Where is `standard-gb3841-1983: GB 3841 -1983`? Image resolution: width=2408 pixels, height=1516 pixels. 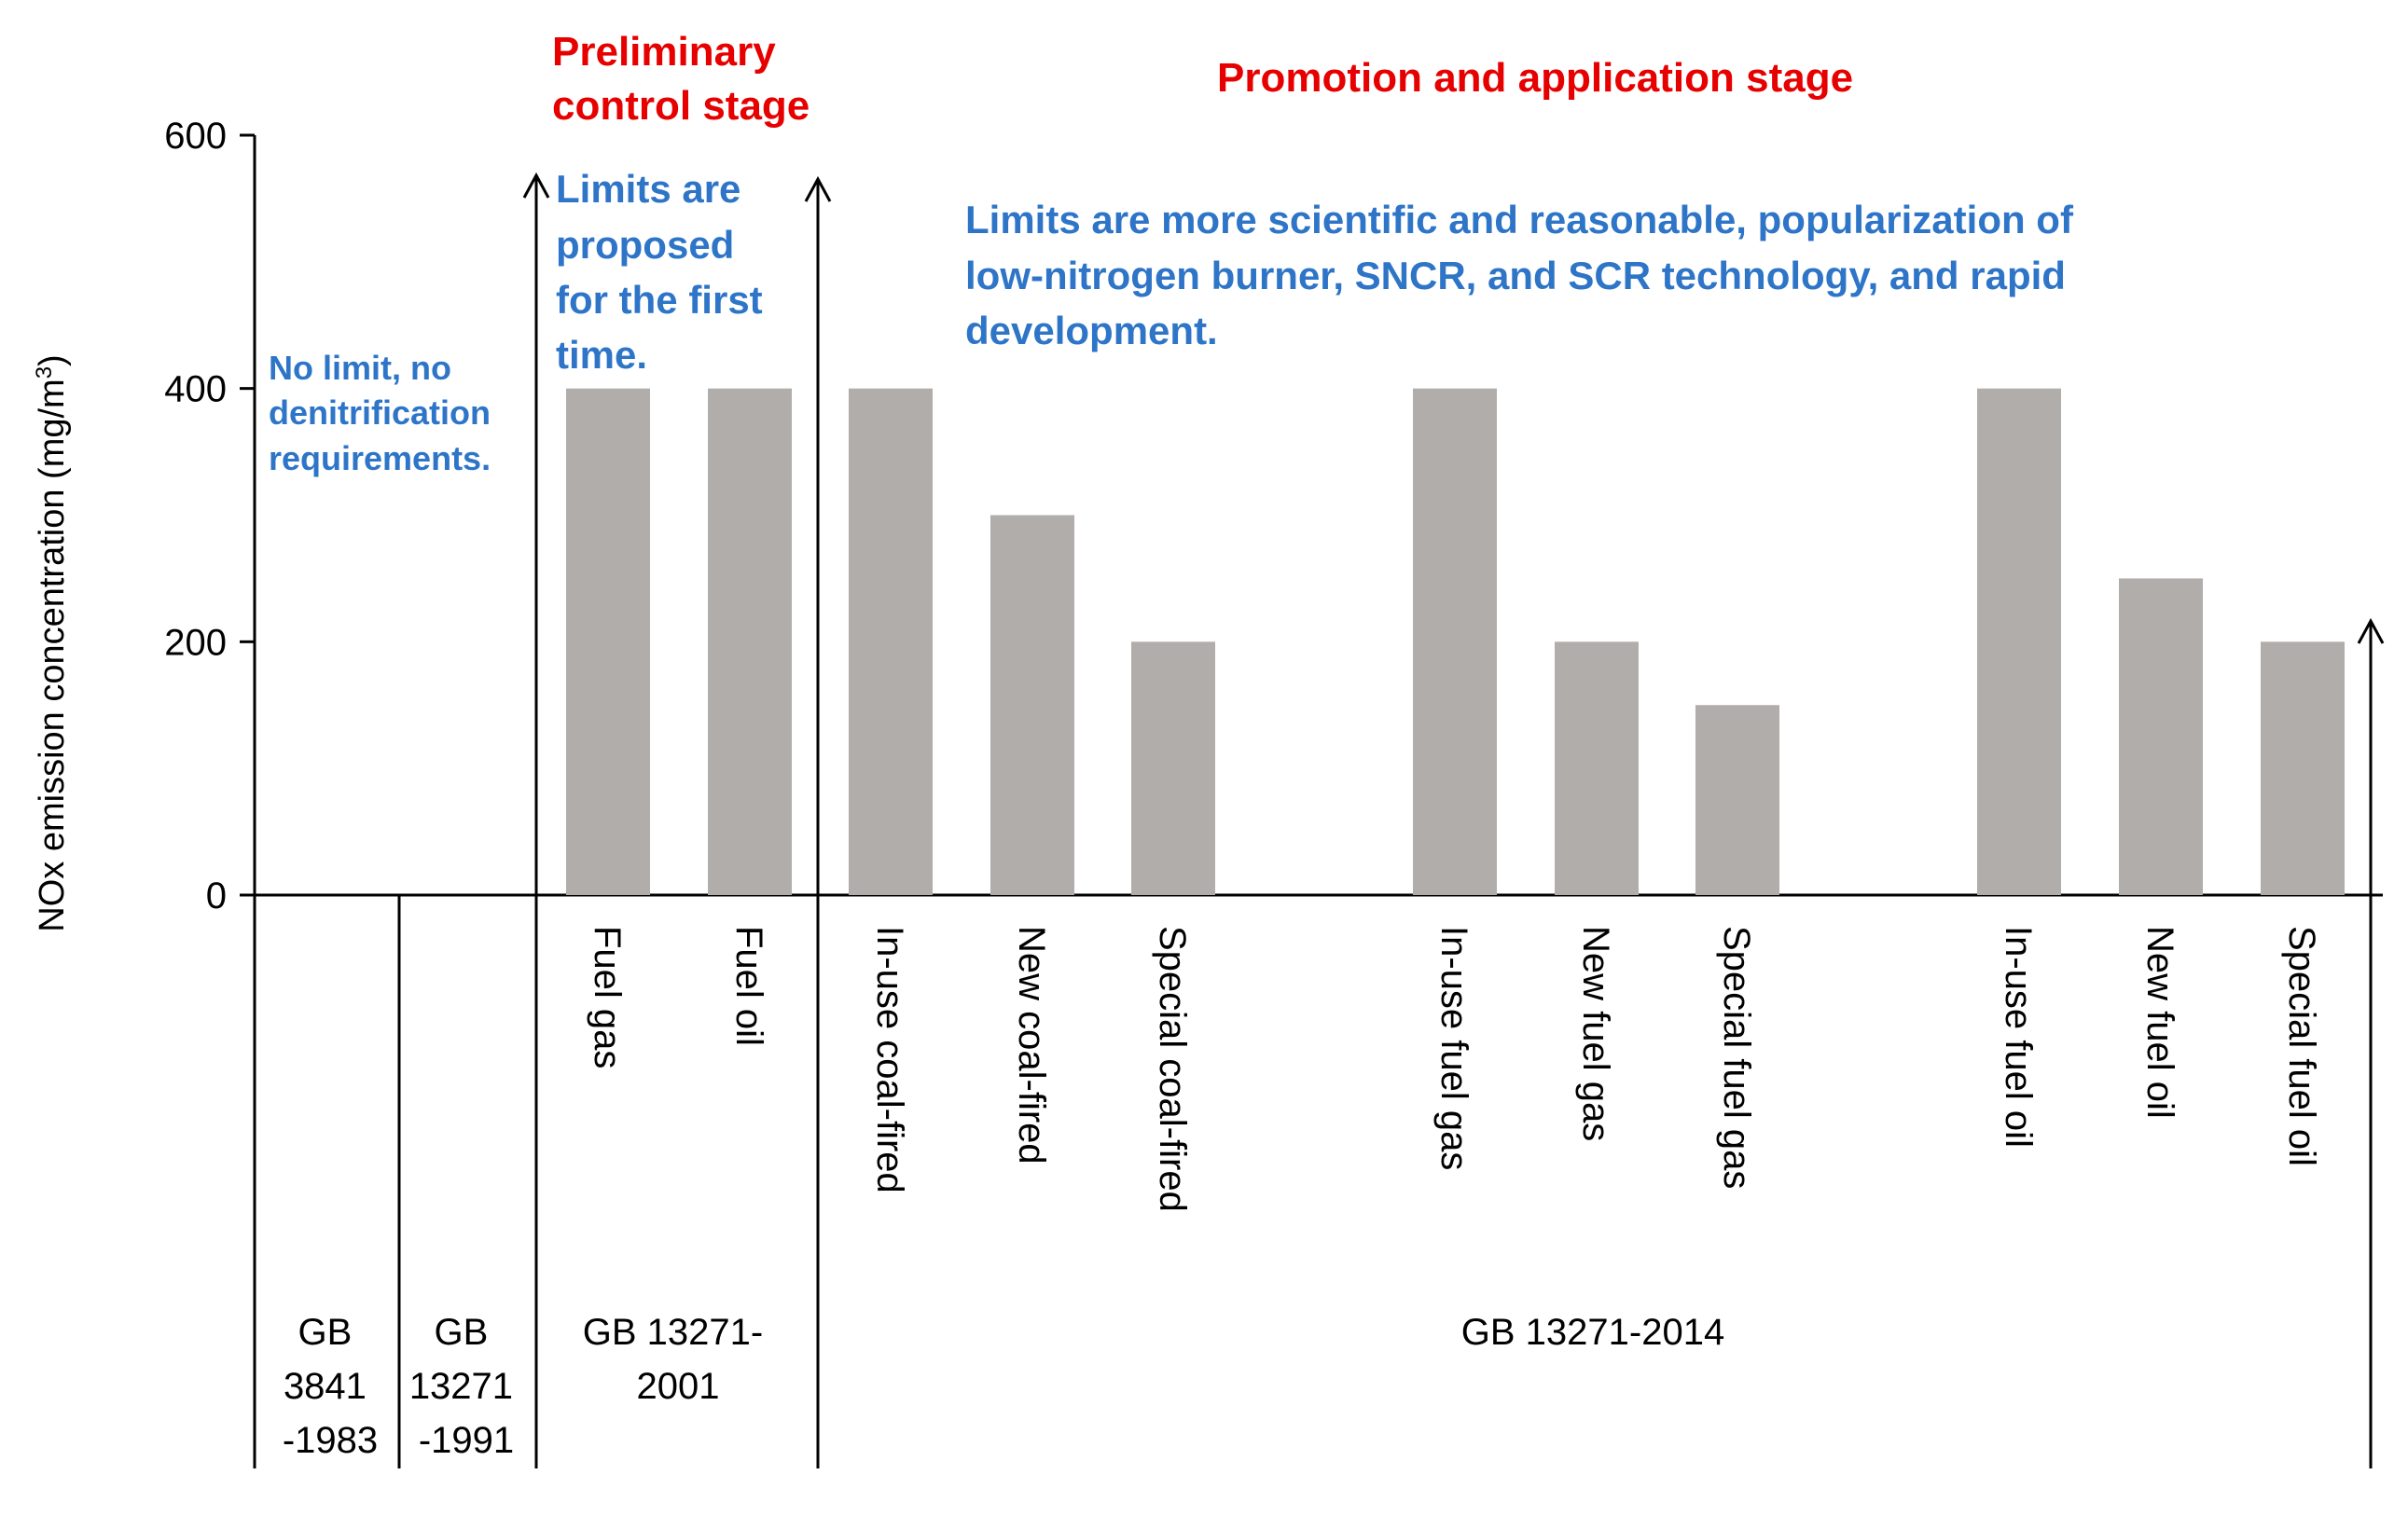
standard-gb3841-1983: GB 3841 -1983 is located at coordinates (330, 1386).